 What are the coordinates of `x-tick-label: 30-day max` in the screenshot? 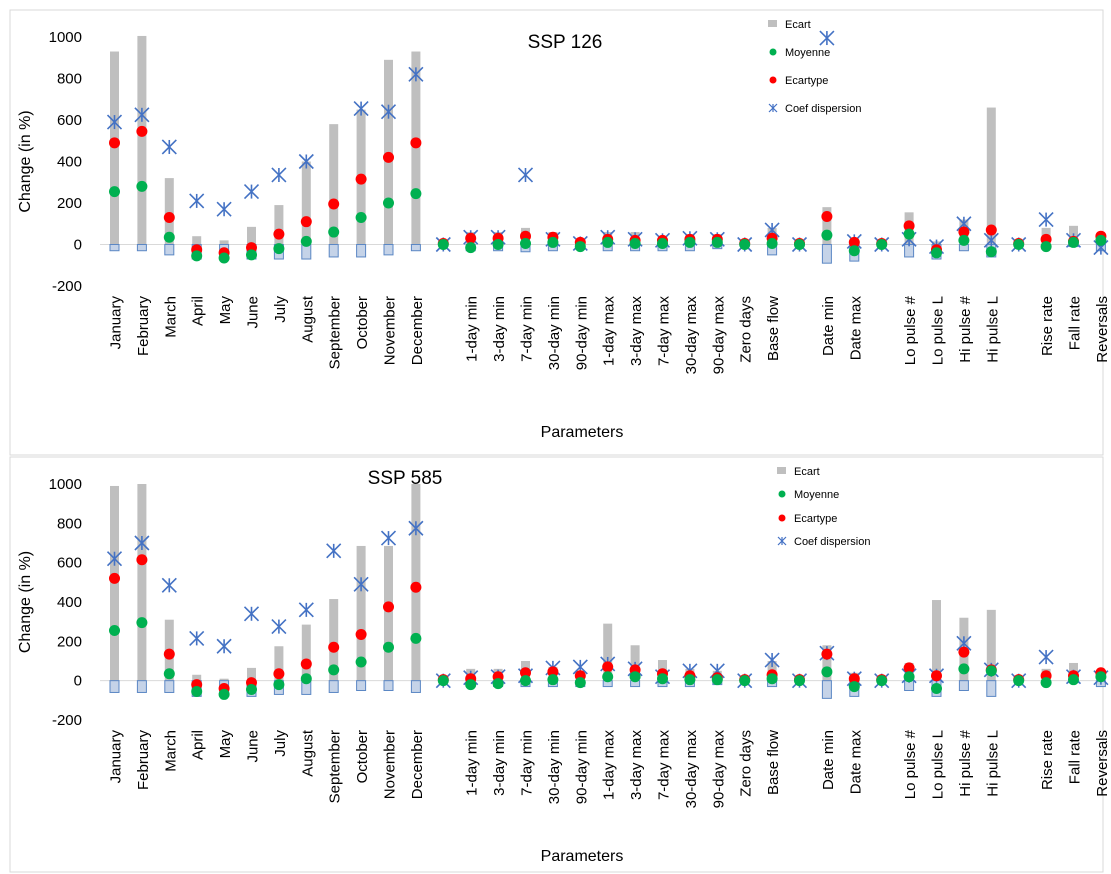 It's located at (691, 769).